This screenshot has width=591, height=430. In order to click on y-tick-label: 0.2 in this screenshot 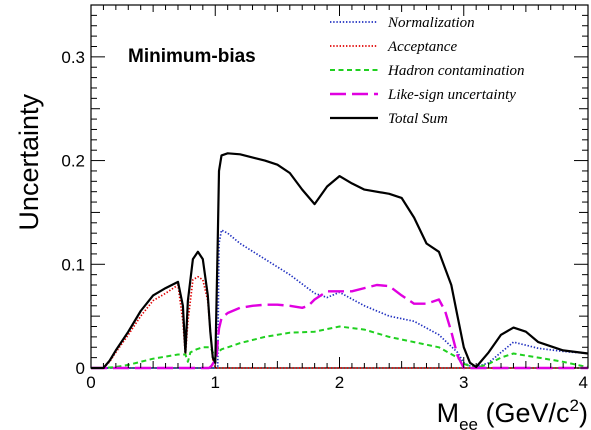, I will do `click(73, 161)`.